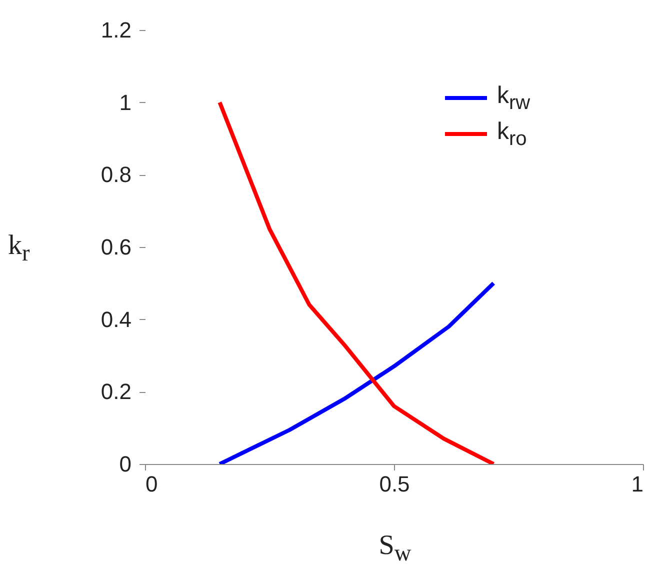  What do you see at coordinates (512, 134) in the screenshot?
I see `legend-label: k$_{ro}$` at bounding box center [512, 134].